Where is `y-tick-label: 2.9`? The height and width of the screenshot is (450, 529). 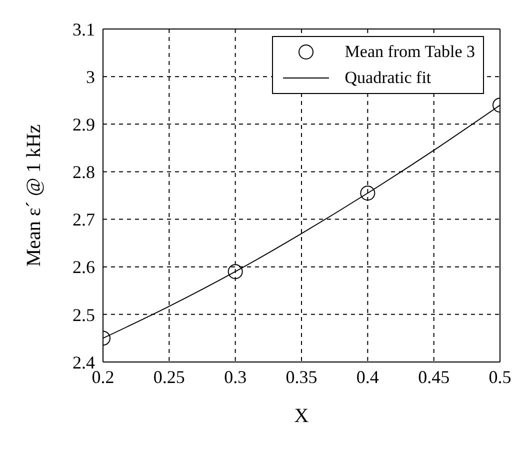
y-tick-label: 2.9 is located at coordinates (83, 124).